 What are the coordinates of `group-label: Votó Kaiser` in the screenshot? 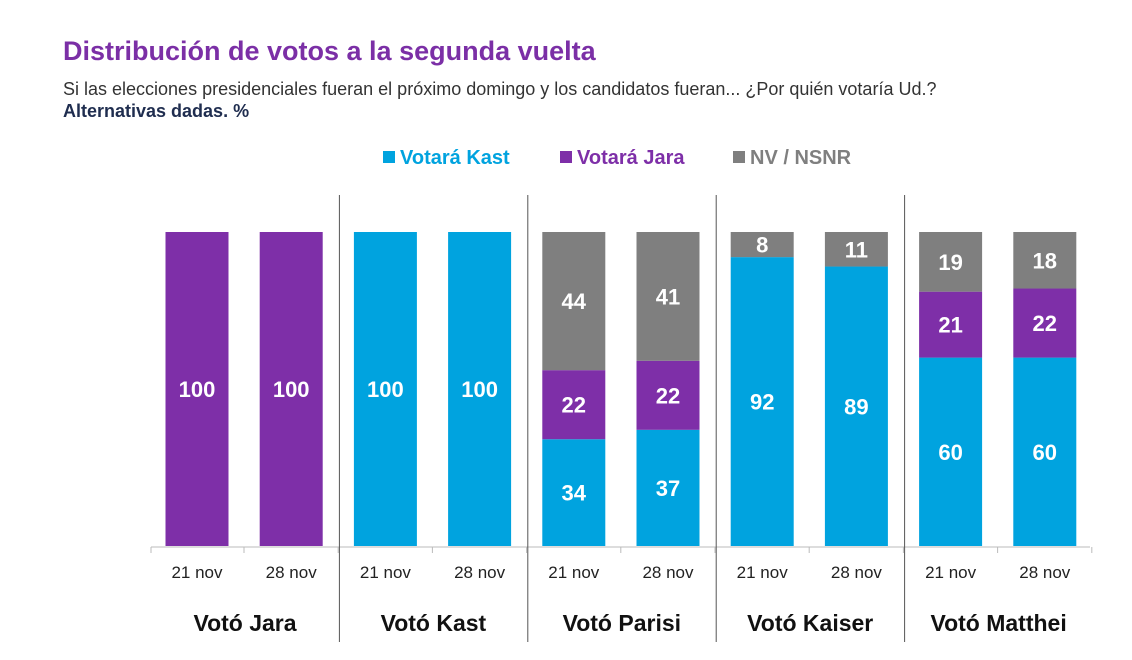 It's located at (810, 623).